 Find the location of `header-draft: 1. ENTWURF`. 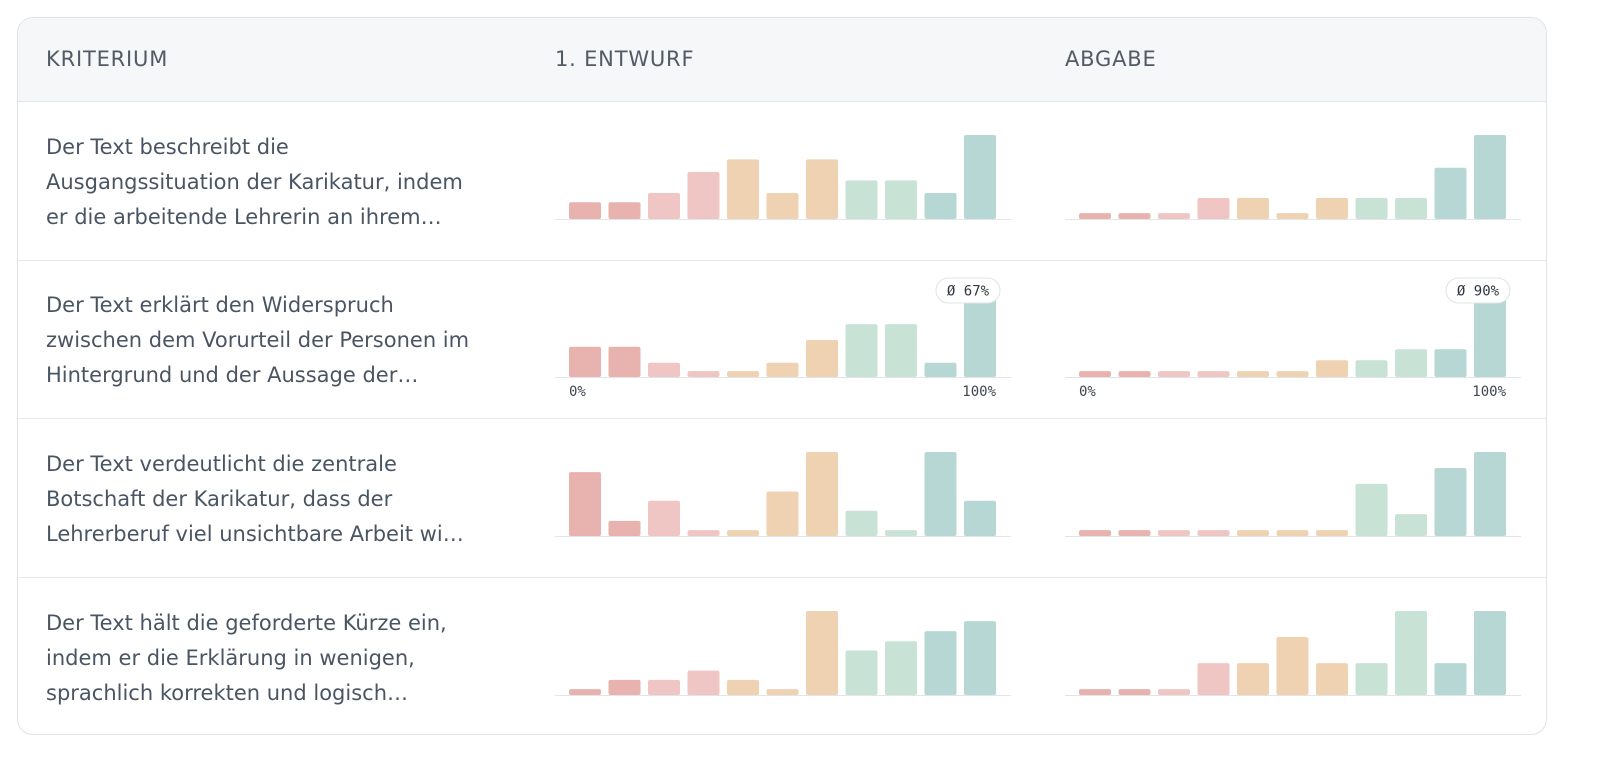

header-draft: 1. ENTWURF is located at coordinates (625, 59).